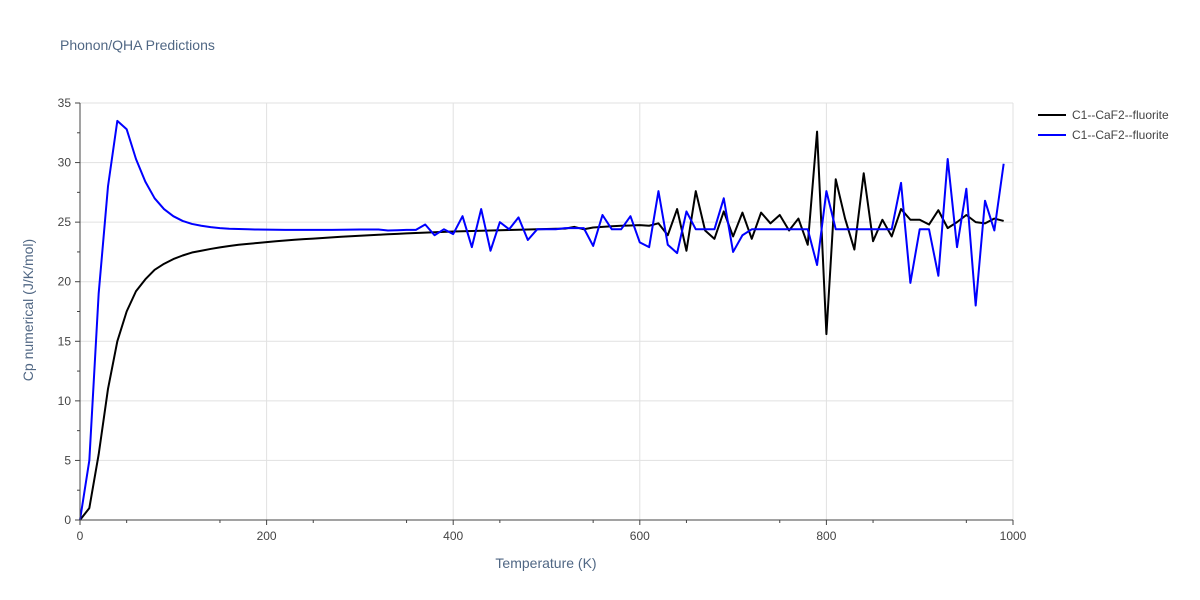 Image resolution: width=1200 pixels, height=600 pixels. Describe the element at coordinates (1120, 135) in the screenshot. I see `legend-label-2: C1--CaF2--fluorite` at that location.